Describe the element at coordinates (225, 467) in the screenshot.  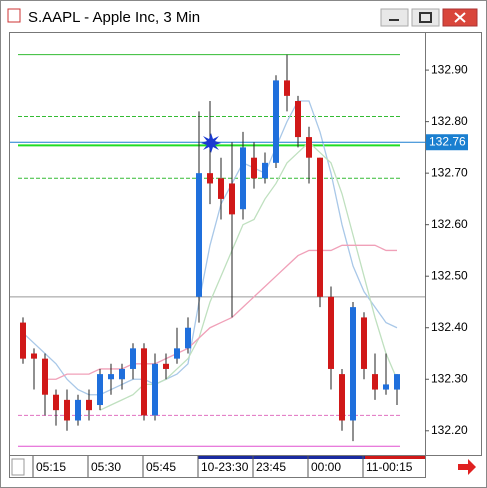
I see `x-tick-label: 10-23:30` at that location.